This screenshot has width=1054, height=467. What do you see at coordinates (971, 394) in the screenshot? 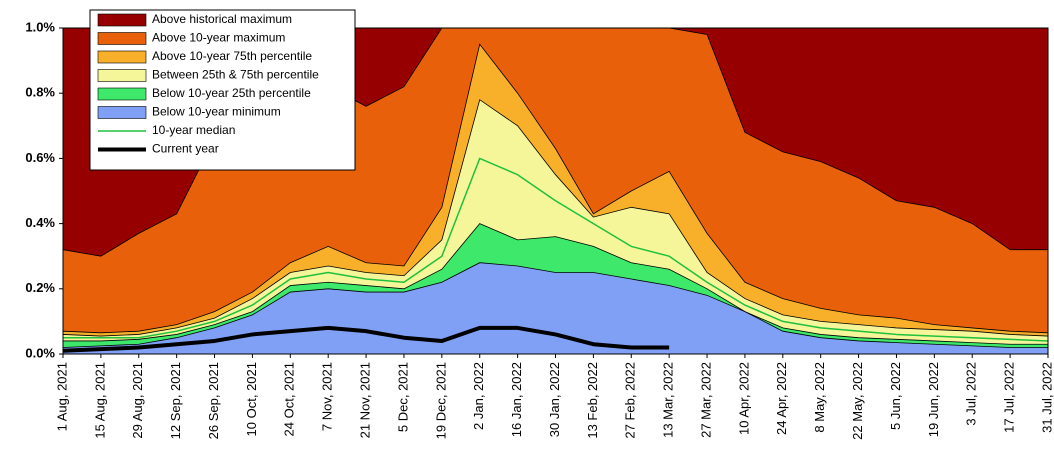
I see `x-tick-label: 3 Jul, 2022` at bounding box center [971, 394].